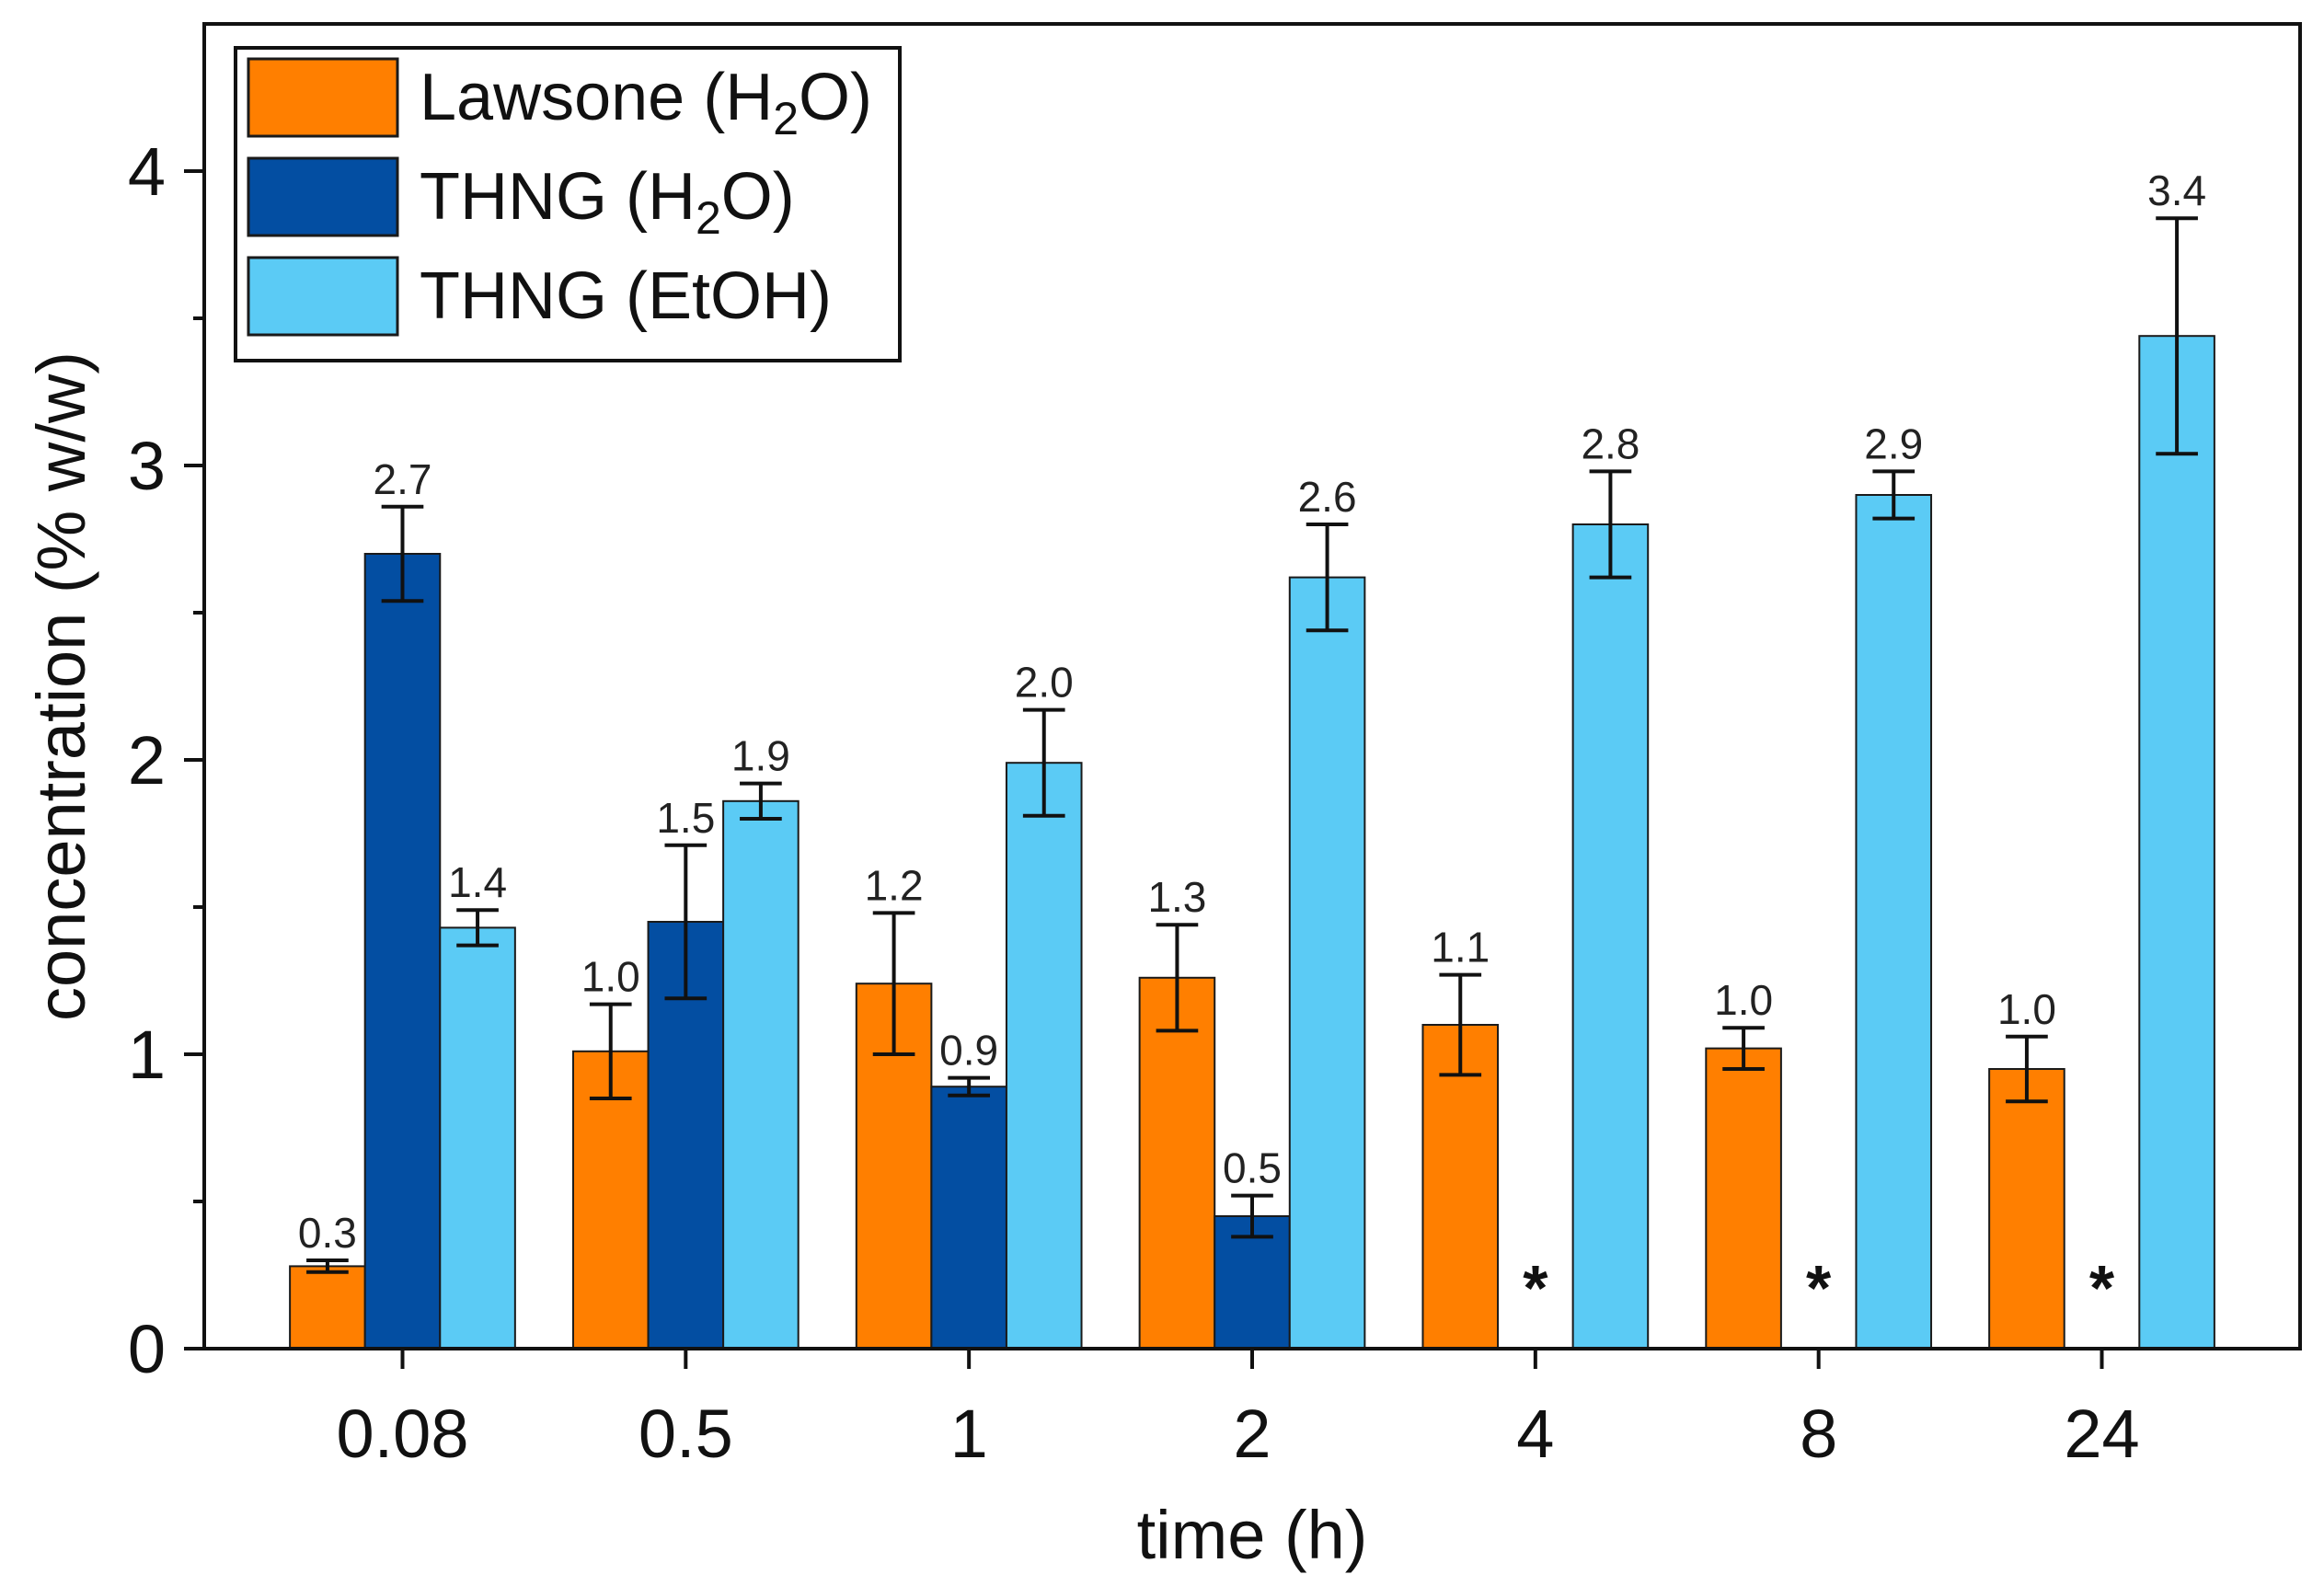 The height and width of the screenshot is (1586, 2324). What do you see at coordinates (147, 171) in the screenshot?
I see `y-tick-label-4: 4` at bounding box center [147, 171].